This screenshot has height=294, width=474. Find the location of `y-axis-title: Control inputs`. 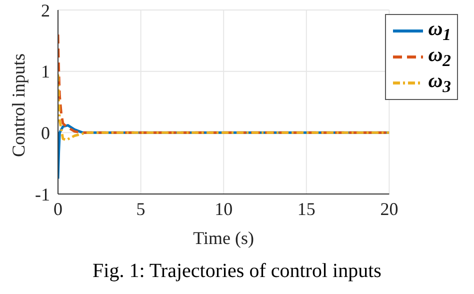

y-axis-title: Control inputs is located at coordinates (18, 105).